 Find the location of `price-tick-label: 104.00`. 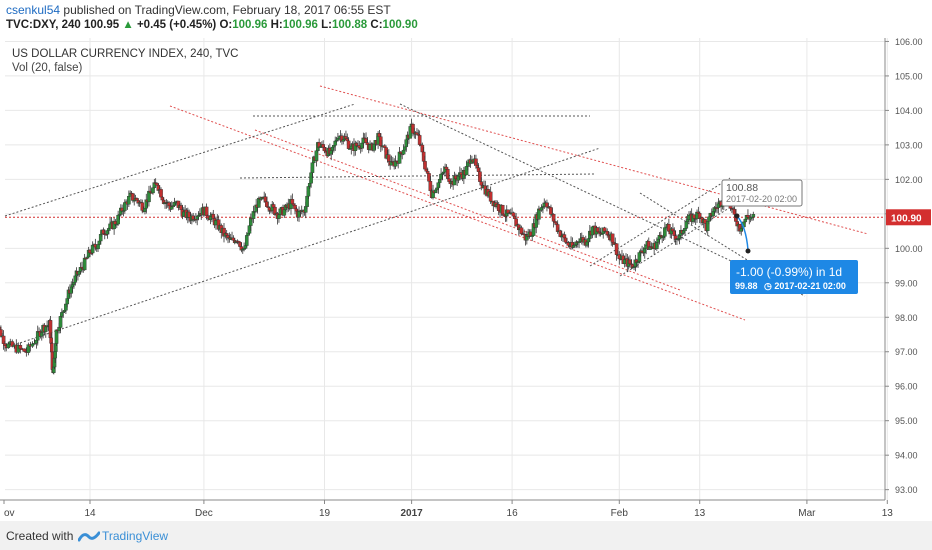

price-tick-label: 104.00 is located at coordinates (909, 111).